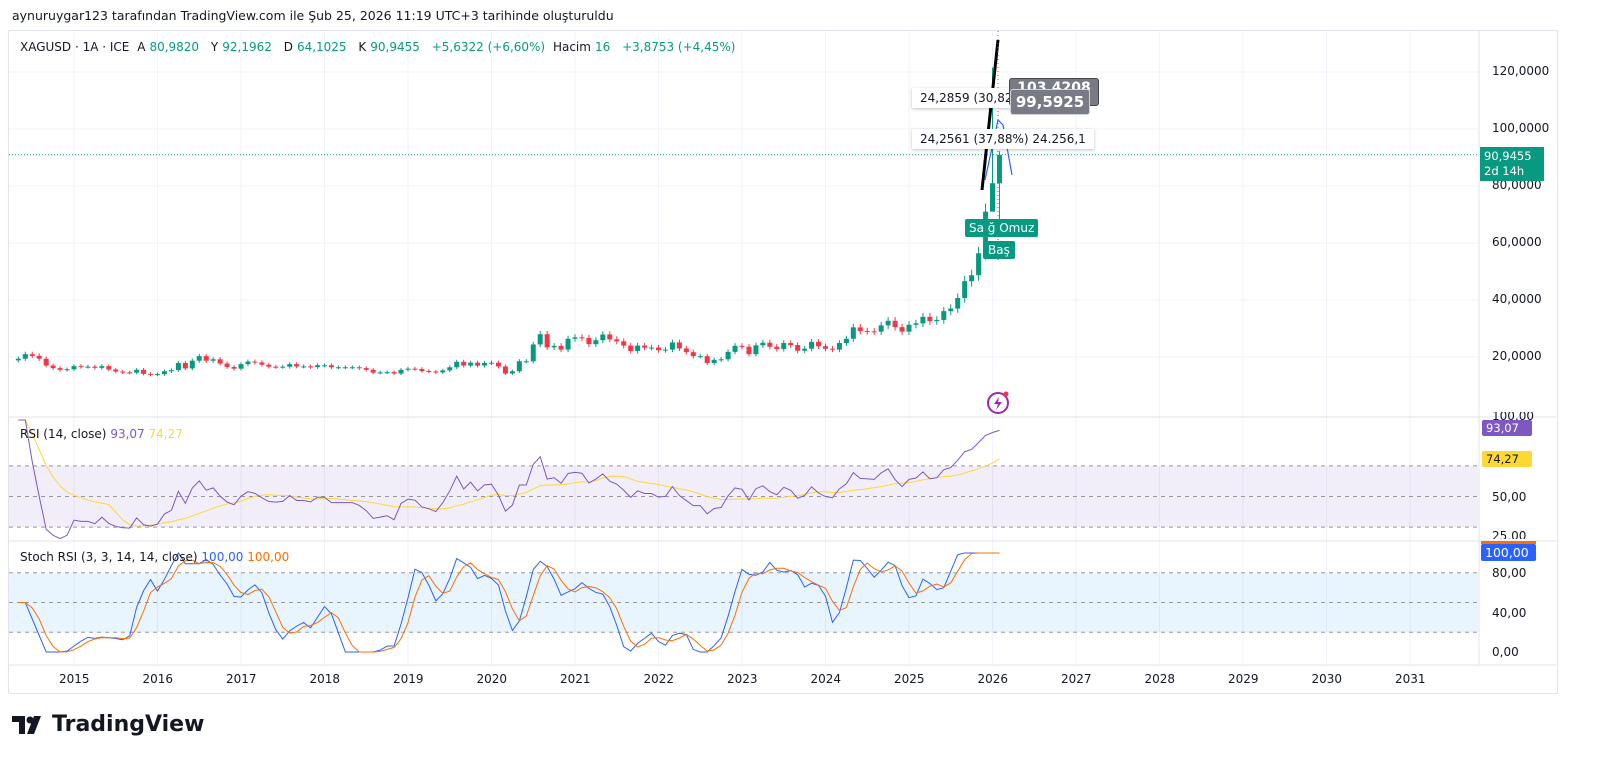 Image resolution: width=1600 pixels, height=775 pixels. What do you see at coordinates (214, 47) in the screenshot?
I see `high-label: Y` at bounding box center [214, 47].